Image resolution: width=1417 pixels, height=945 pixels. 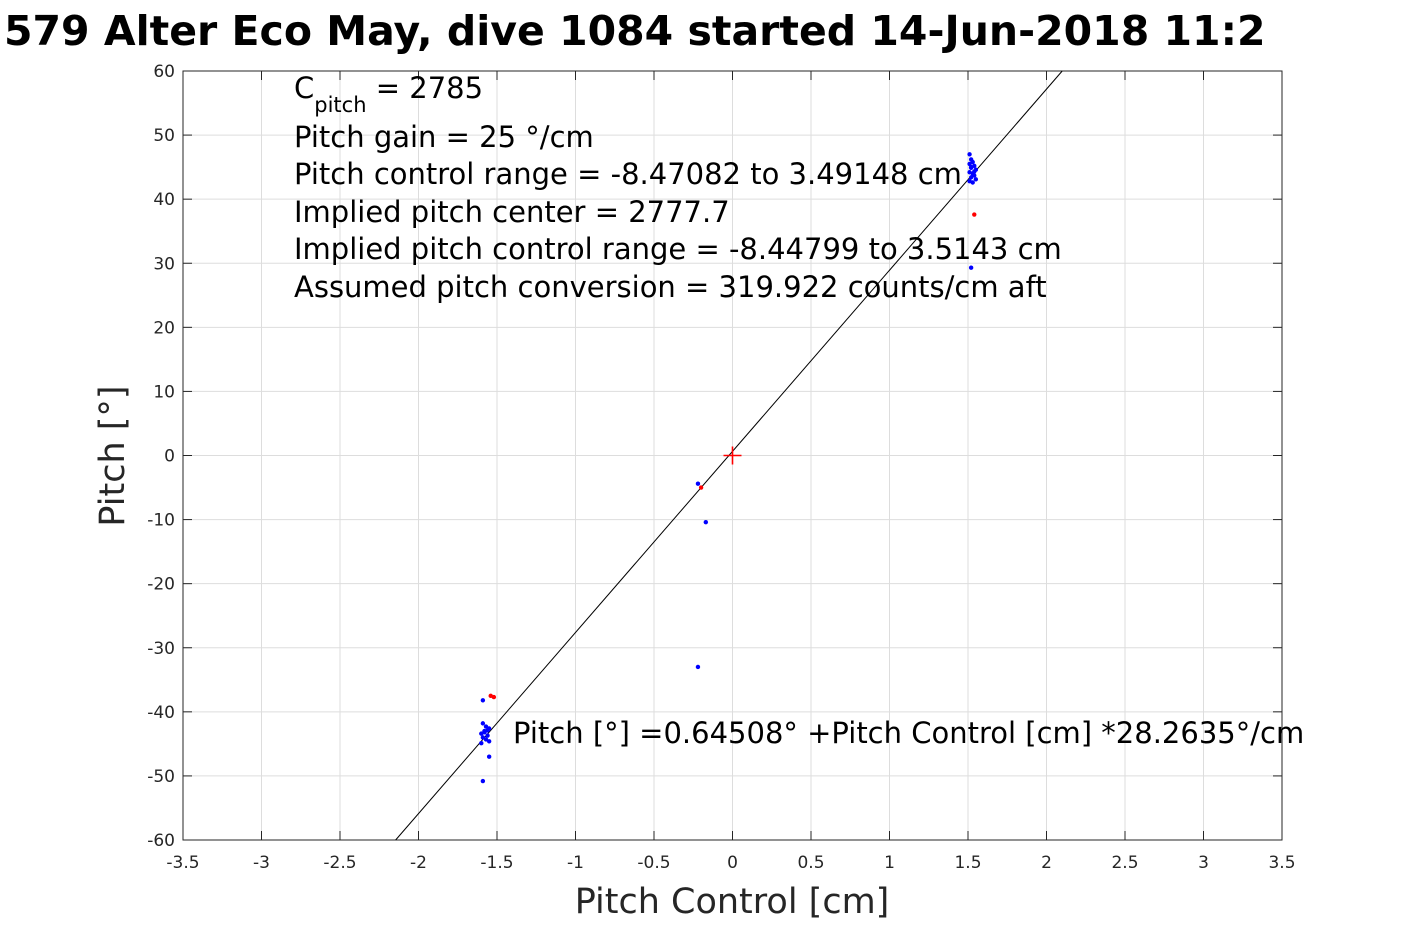 What do you see at coordinates (169, 457) in the screenshot?
I see `y-tick-label: 0` at bounding box center [169, 457].